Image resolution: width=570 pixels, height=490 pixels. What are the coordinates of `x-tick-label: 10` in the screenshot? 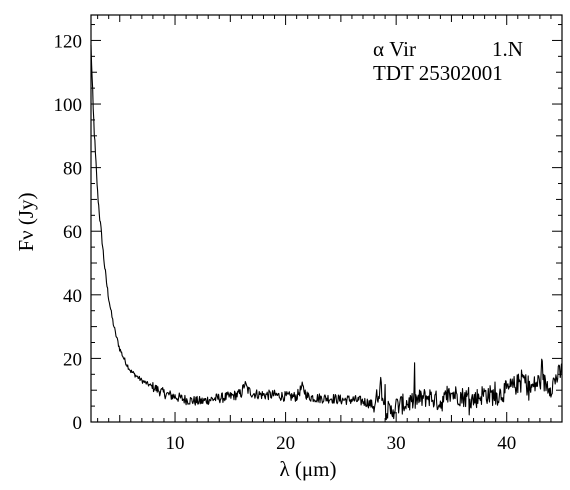 It's located at (175, 443).